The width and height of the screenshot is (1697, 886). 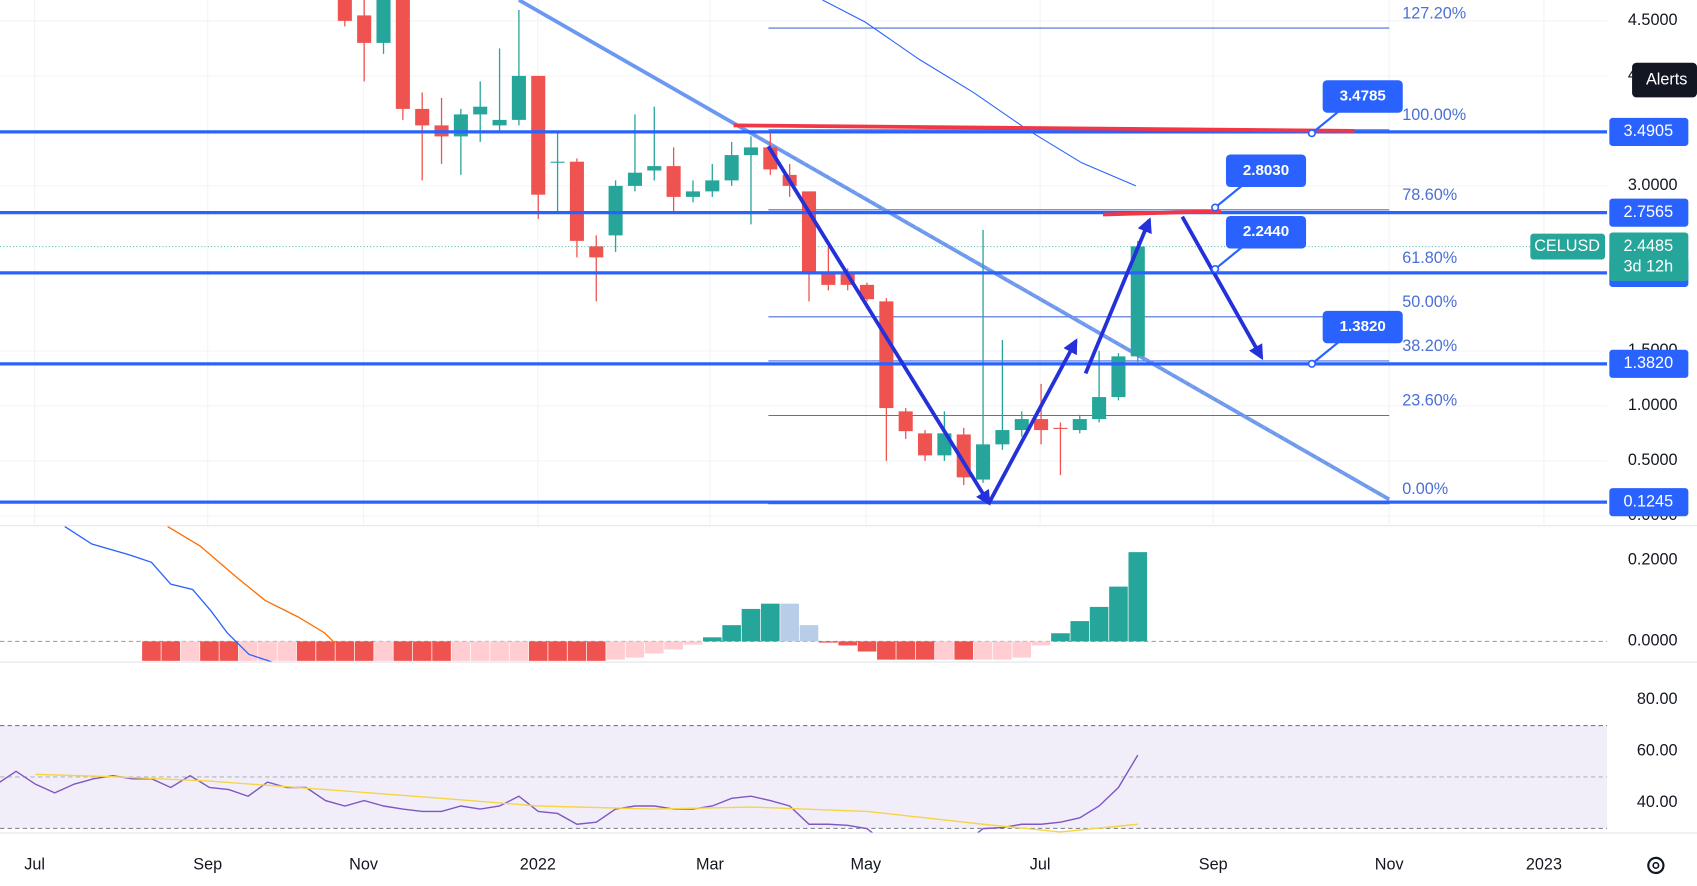 I want to click on level-axis-label: 2.7565, so click(x=1648, y=212).